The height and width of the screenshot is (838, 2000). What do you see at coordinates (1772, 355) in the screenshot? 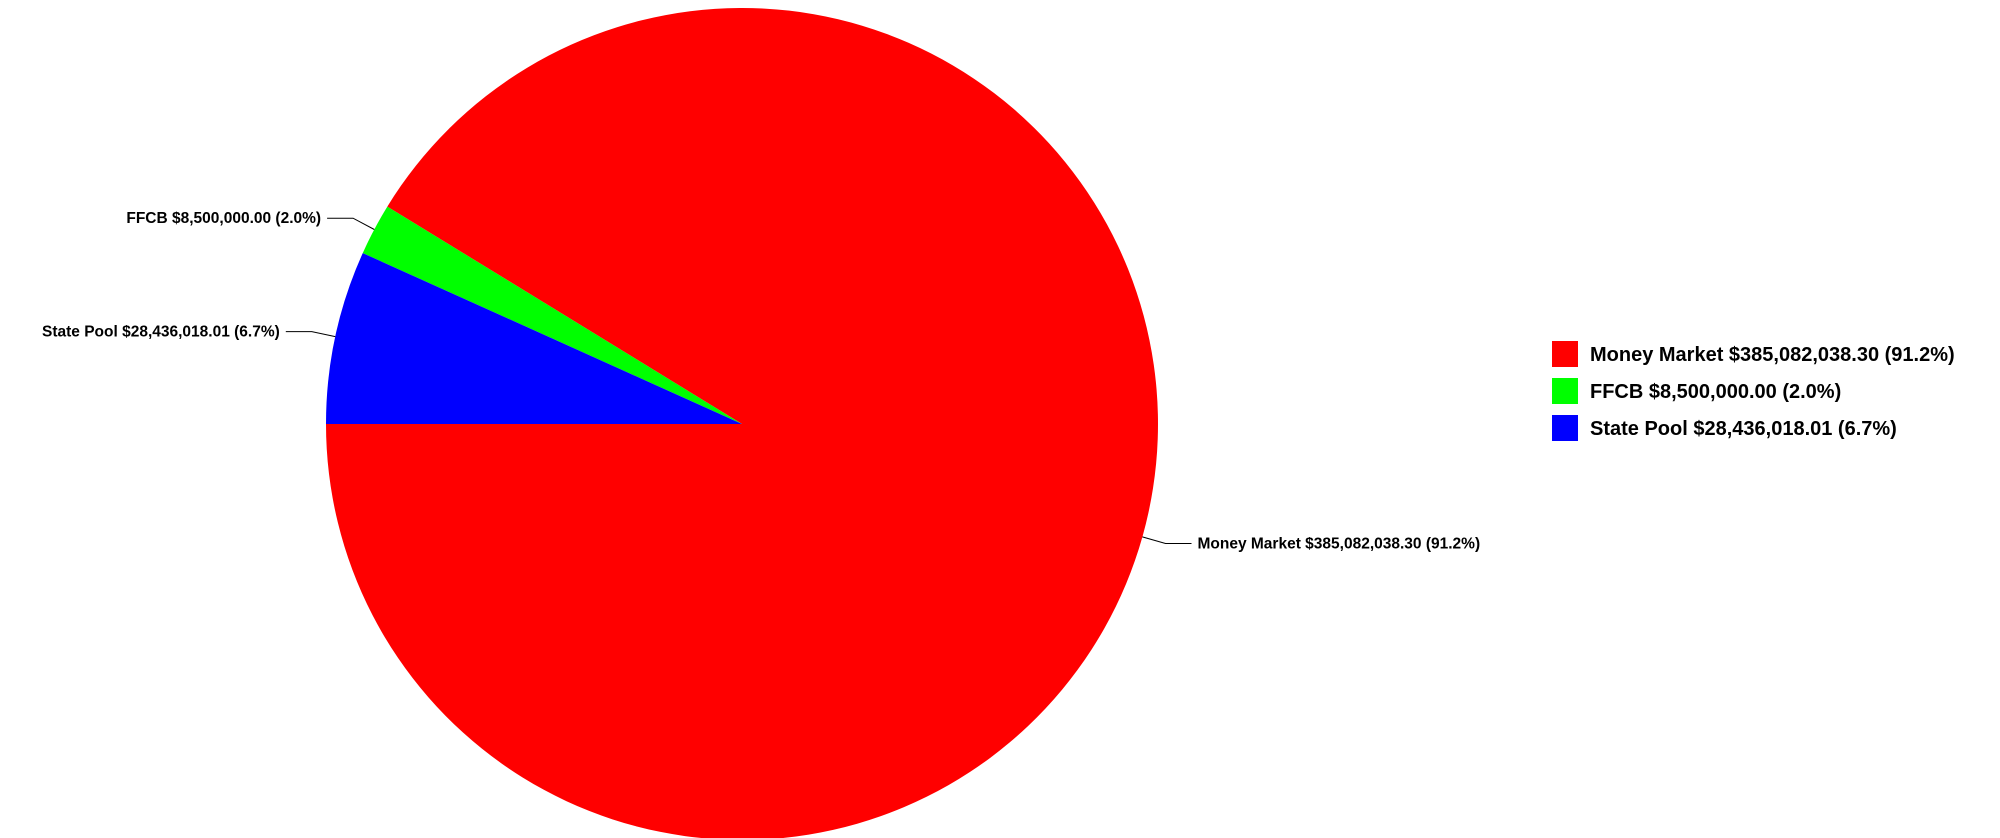
I see `legend-label-money-market: Money Market $385,082,038.30 (91.2%)` at bounding box center [1772, 355].